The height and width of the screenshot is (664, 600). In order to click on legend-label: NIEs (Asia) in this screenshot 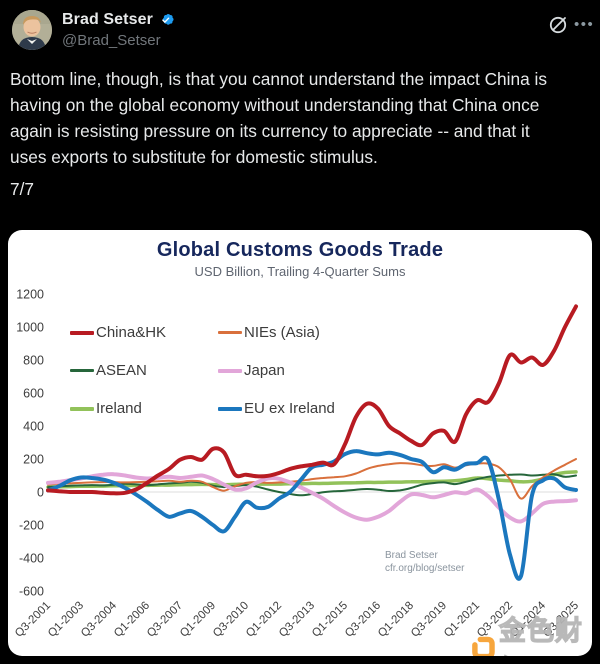, I will do `click(282, 332)`.